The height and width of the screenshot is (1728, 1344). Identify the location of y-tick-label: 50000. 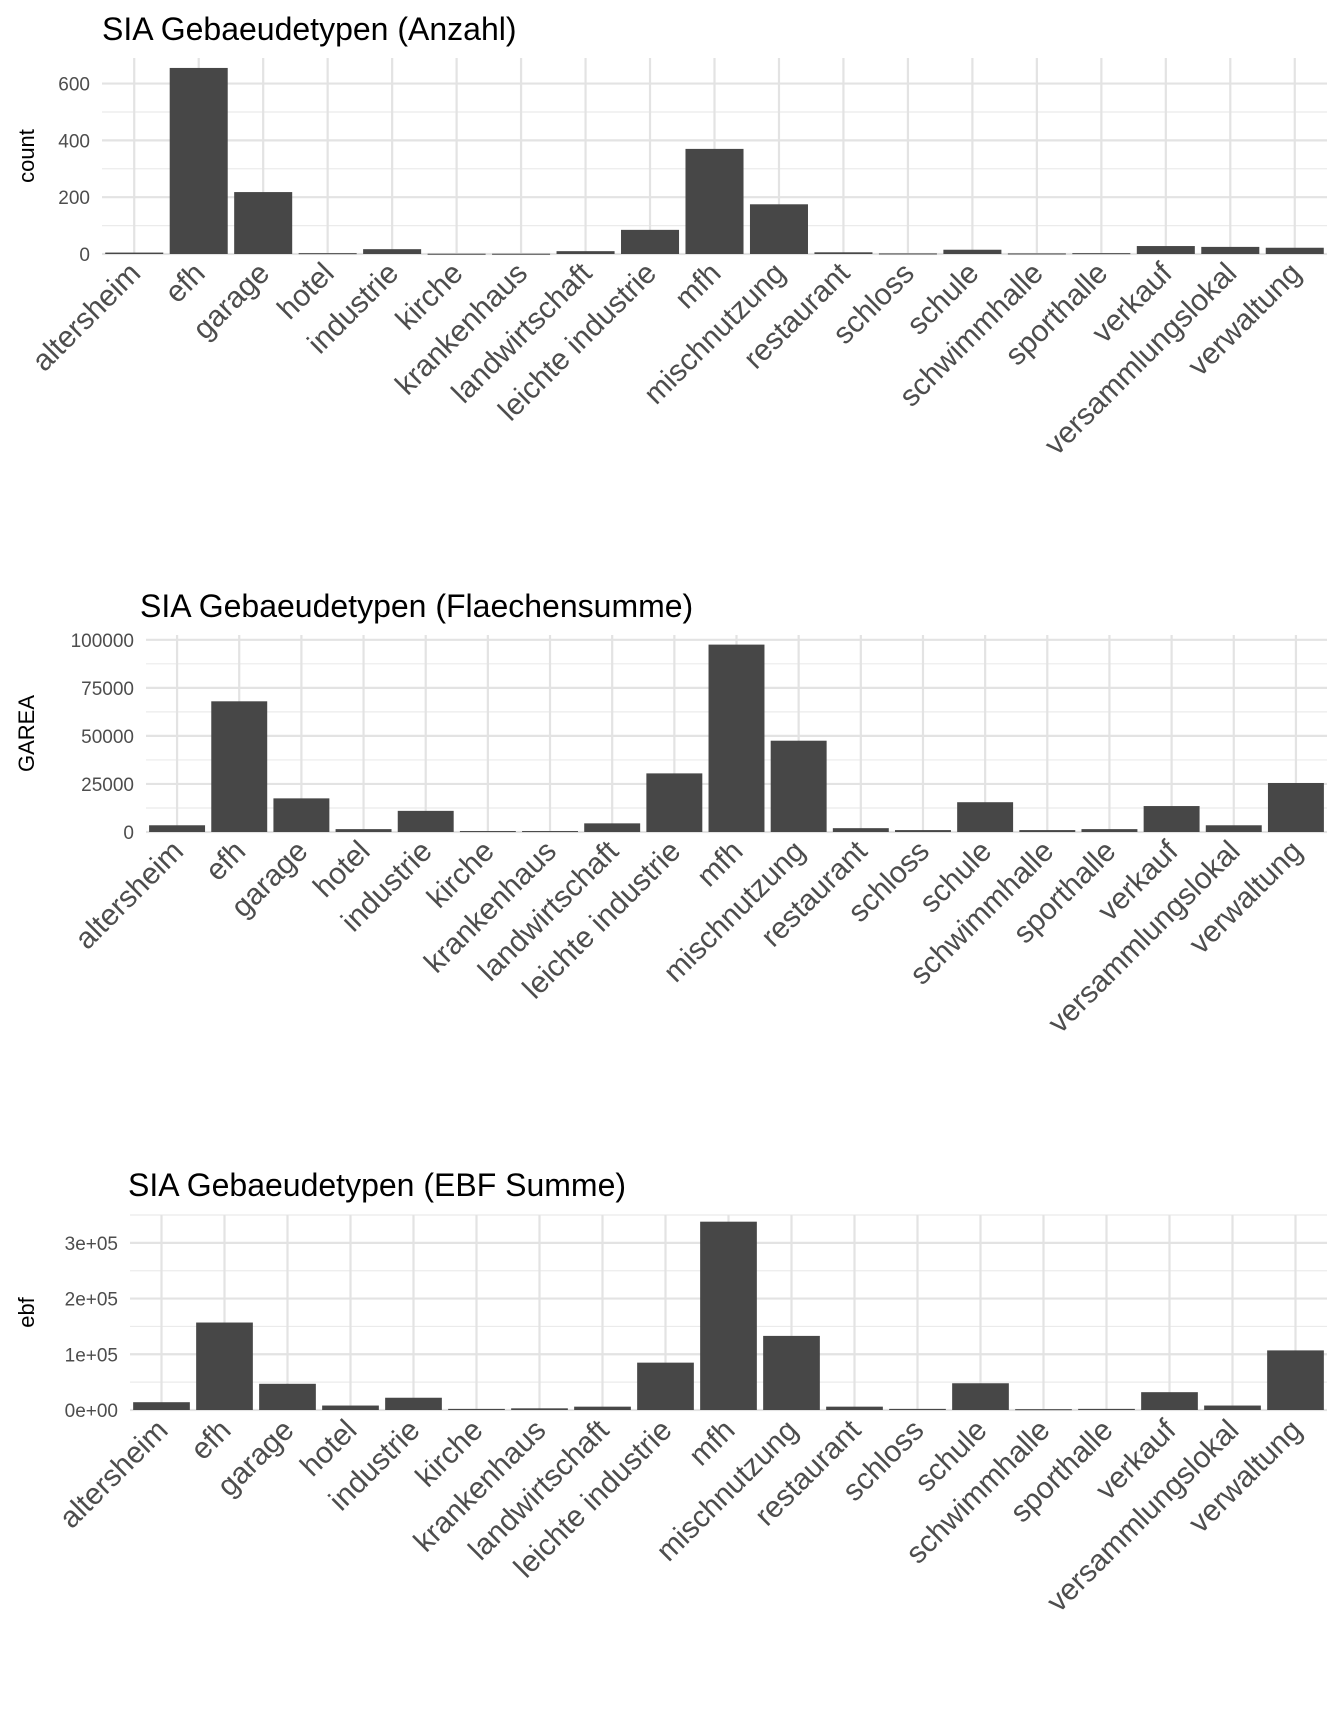
(107, 737).